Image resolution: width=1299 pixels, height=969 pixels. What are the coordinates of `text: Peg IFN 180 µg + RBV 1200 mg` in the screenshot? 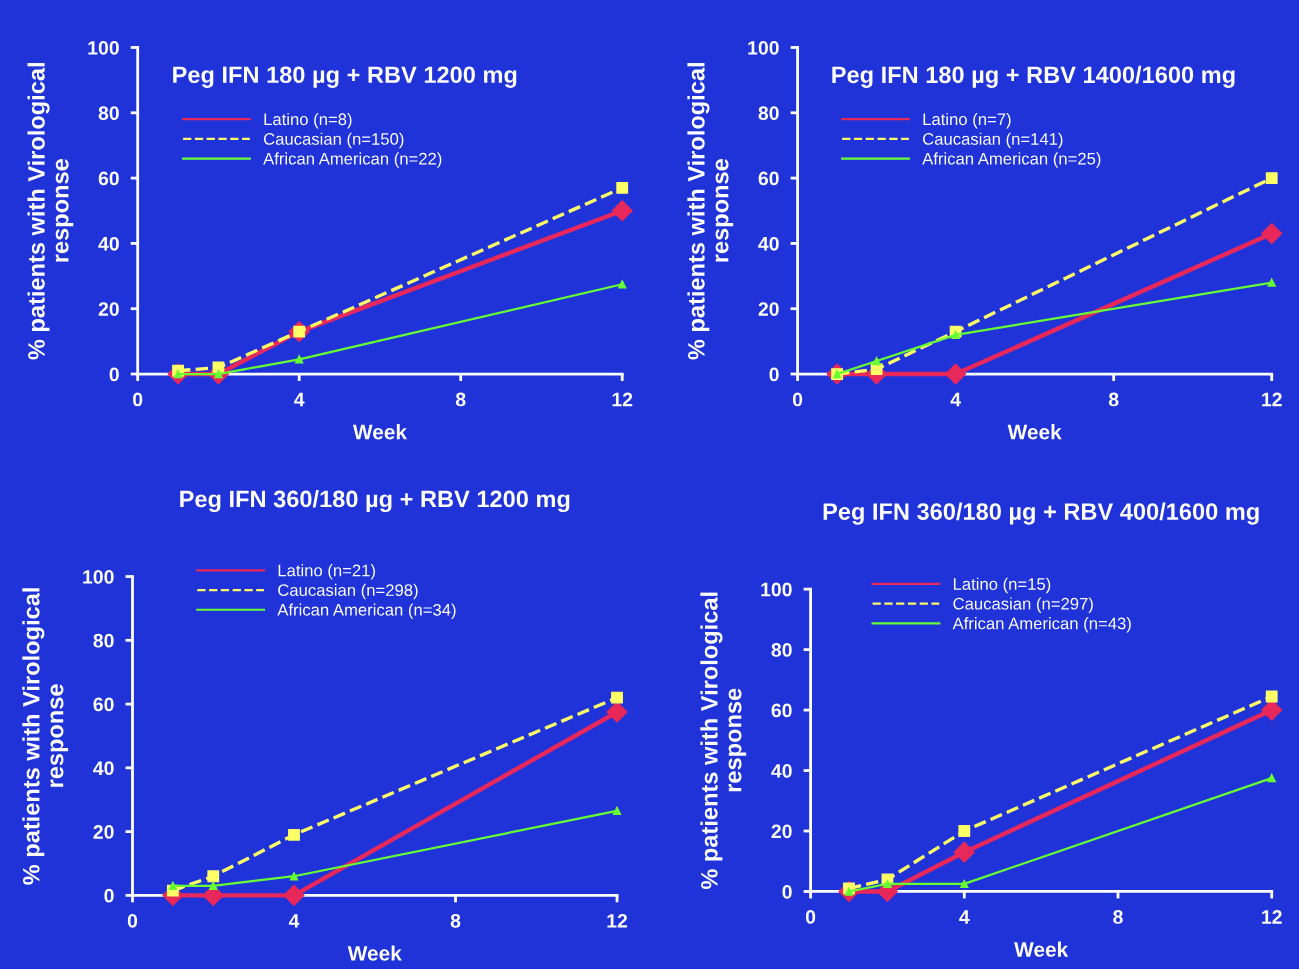 It's located at (345, 77).